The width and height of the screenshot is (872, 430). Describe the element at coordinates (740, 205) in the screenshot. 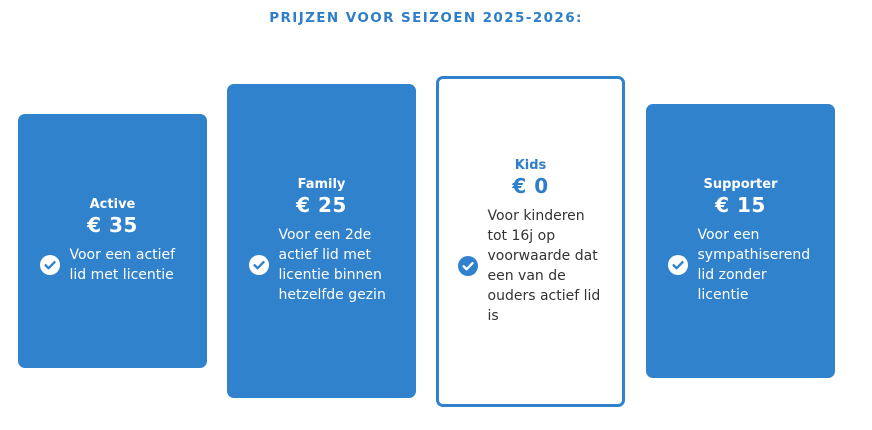

I see `card-price: € 15` at that location.